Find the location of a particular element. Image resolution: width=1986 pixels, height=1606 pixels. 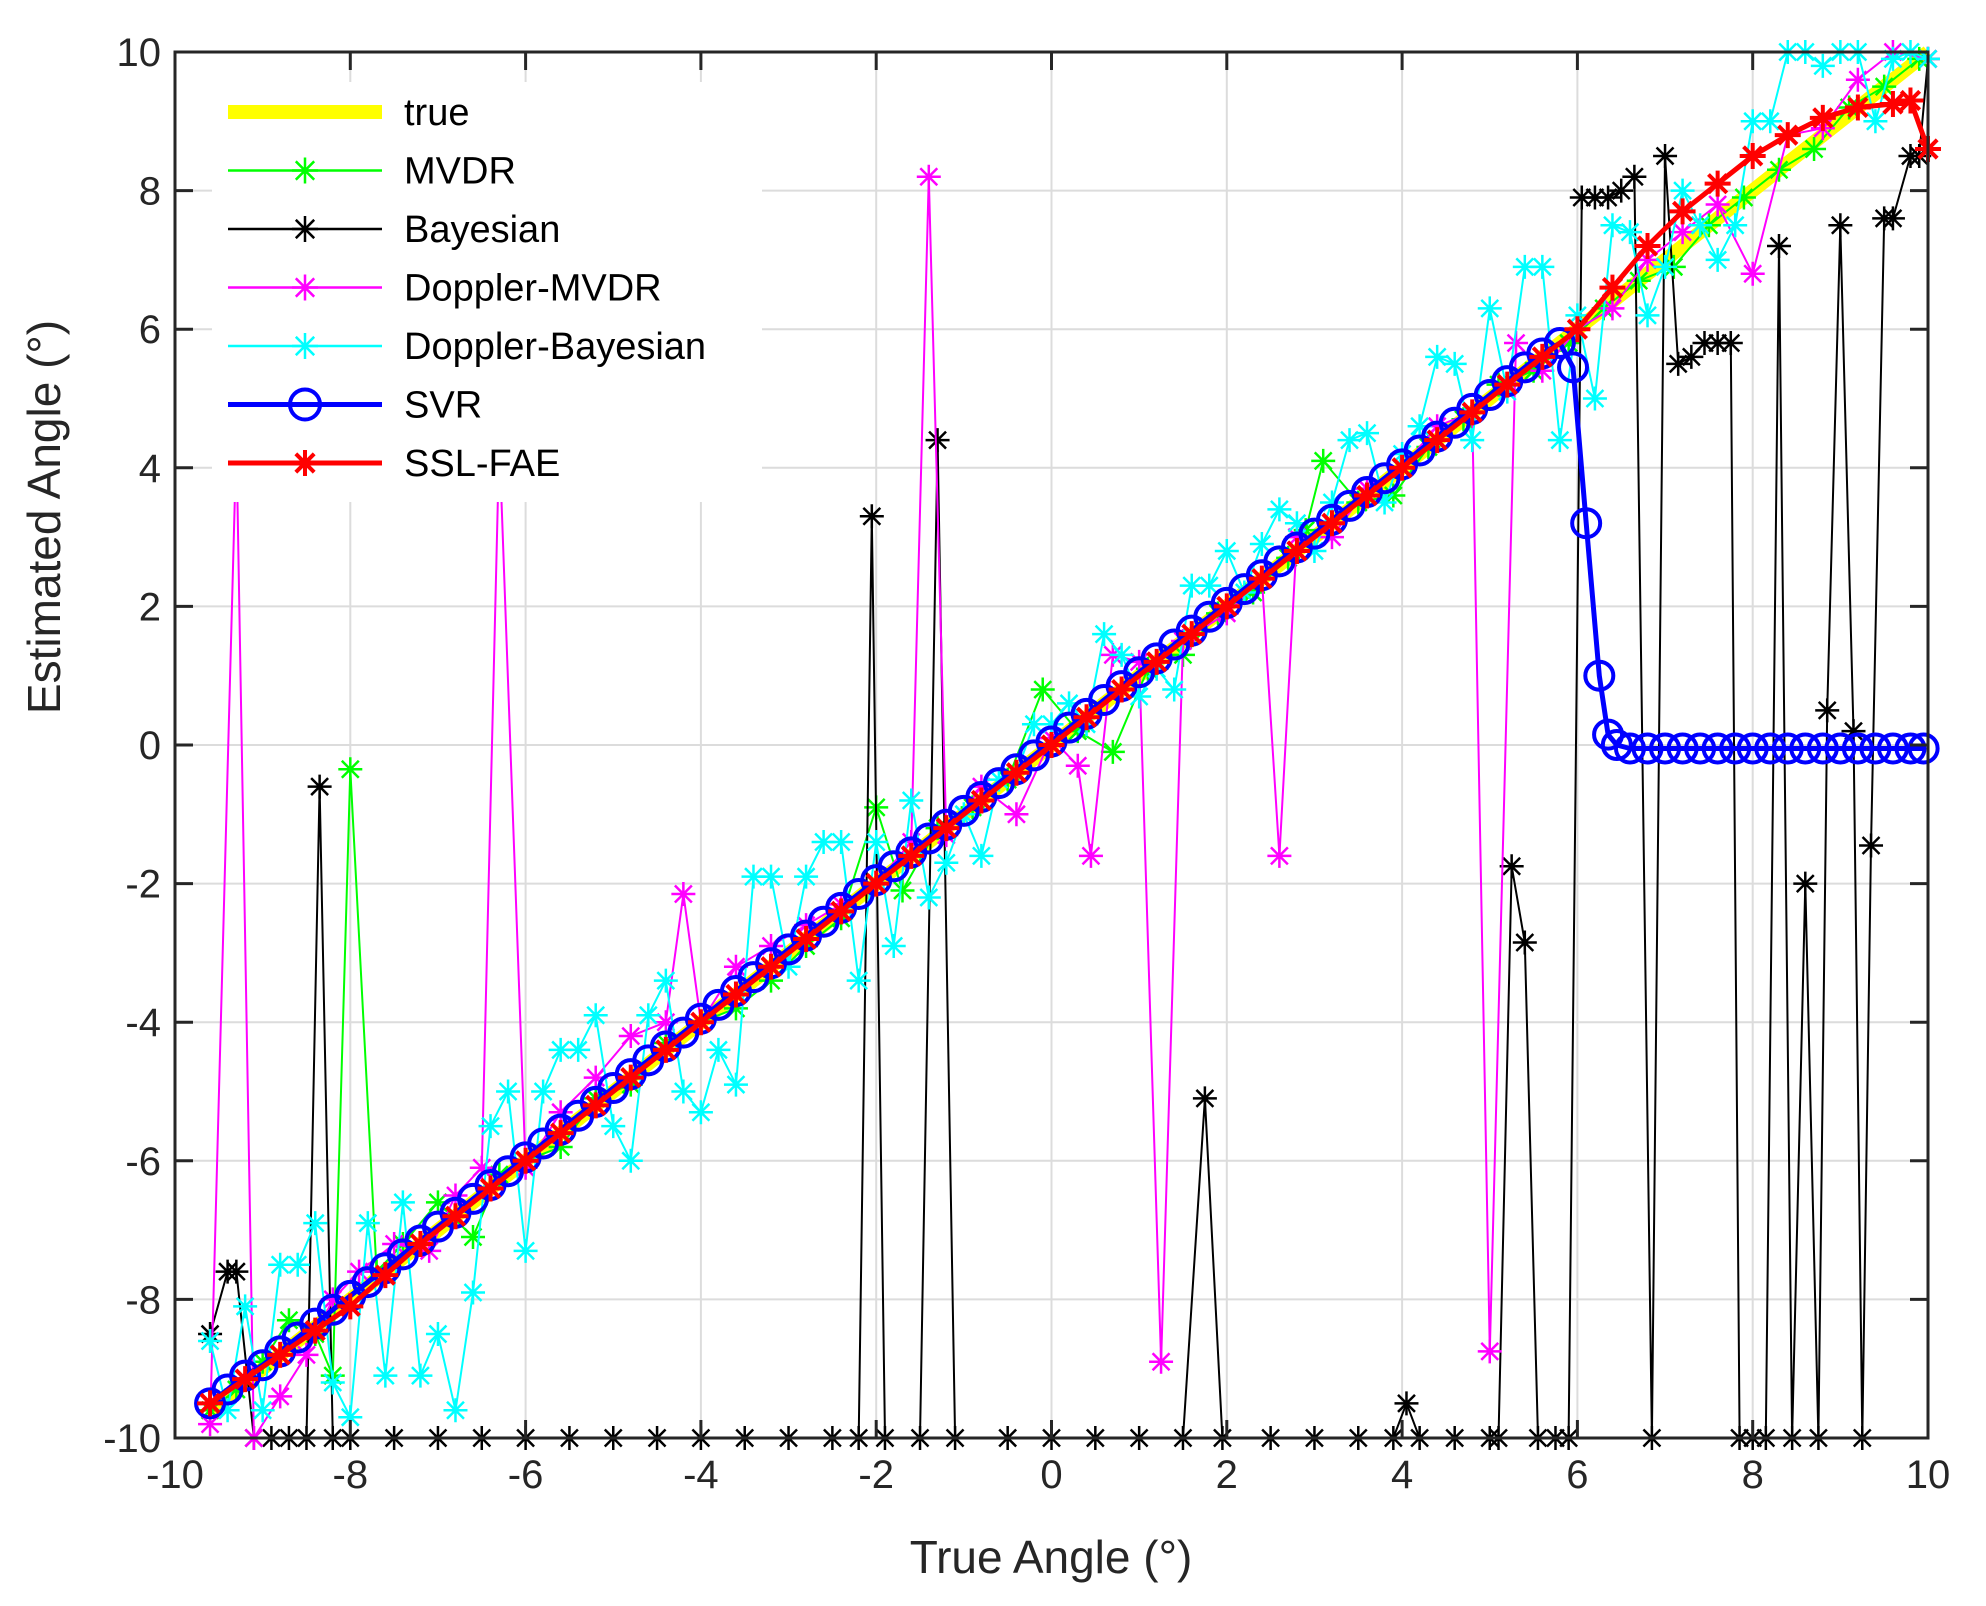

legend-label-doppler-bayesian: Doppler-Bayesian is located at coordinates (555, 347).